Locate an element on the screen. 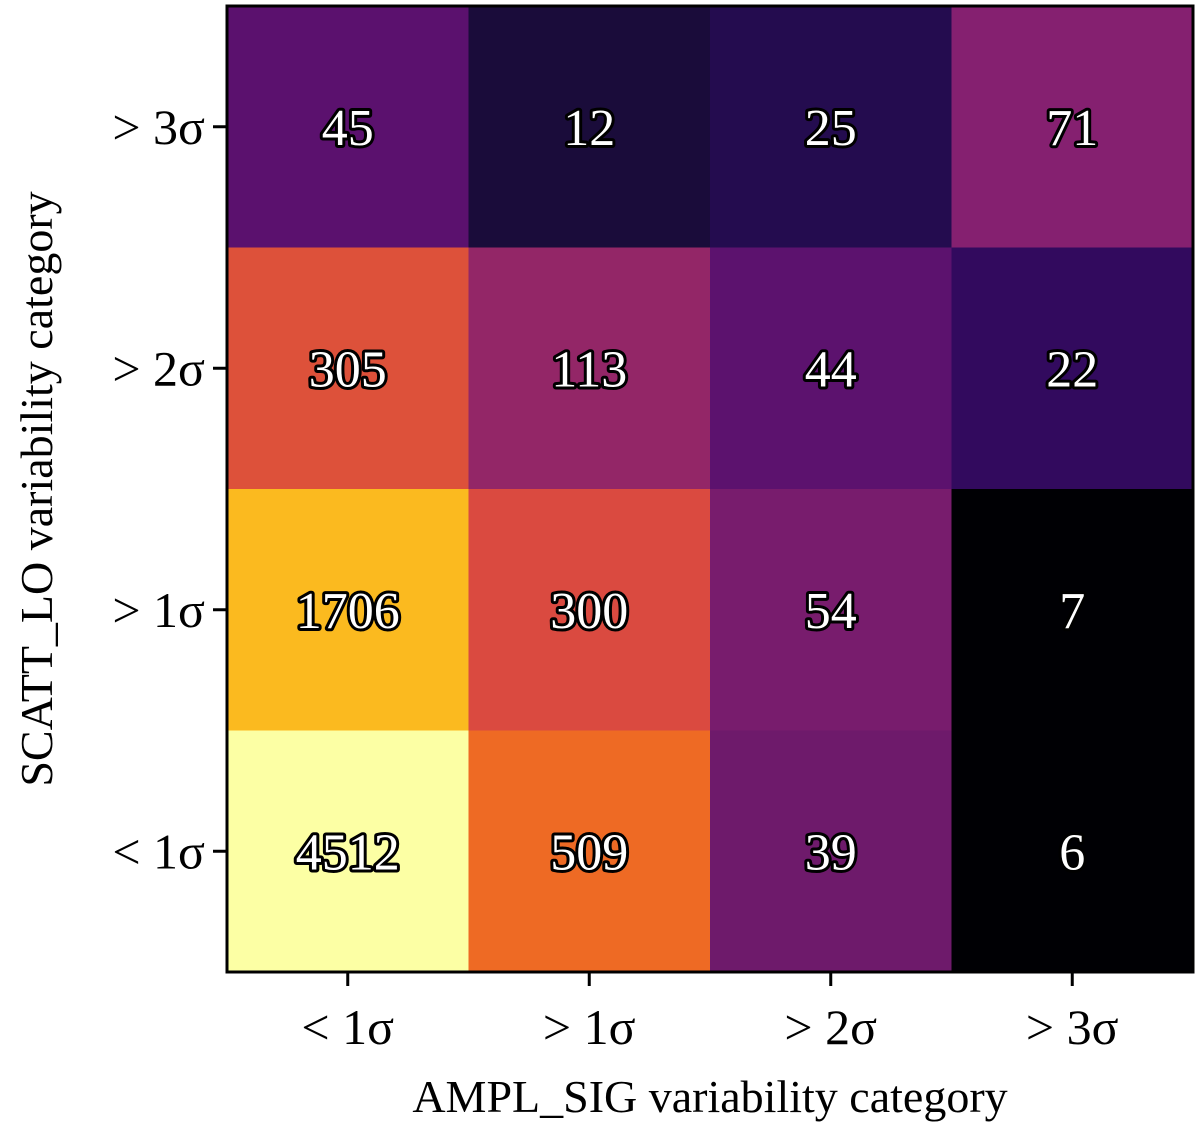  cell-value-label: 509 is located at coordinates (589, 852).